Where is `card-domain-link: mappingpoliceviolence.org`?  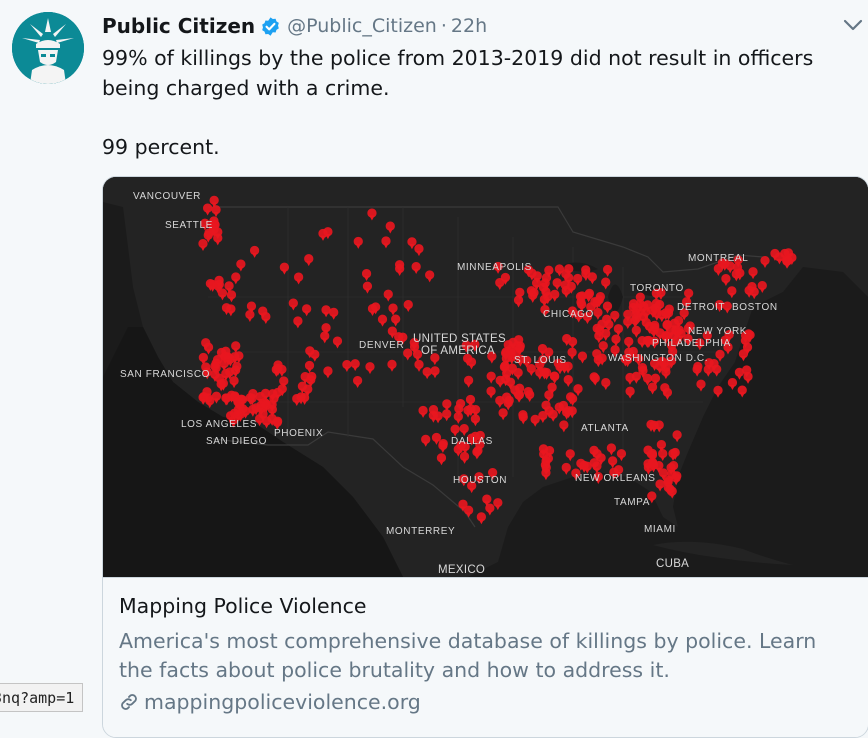 card-domain-link: mappingpoliceviolence.org is located at coordinates (269, 702).